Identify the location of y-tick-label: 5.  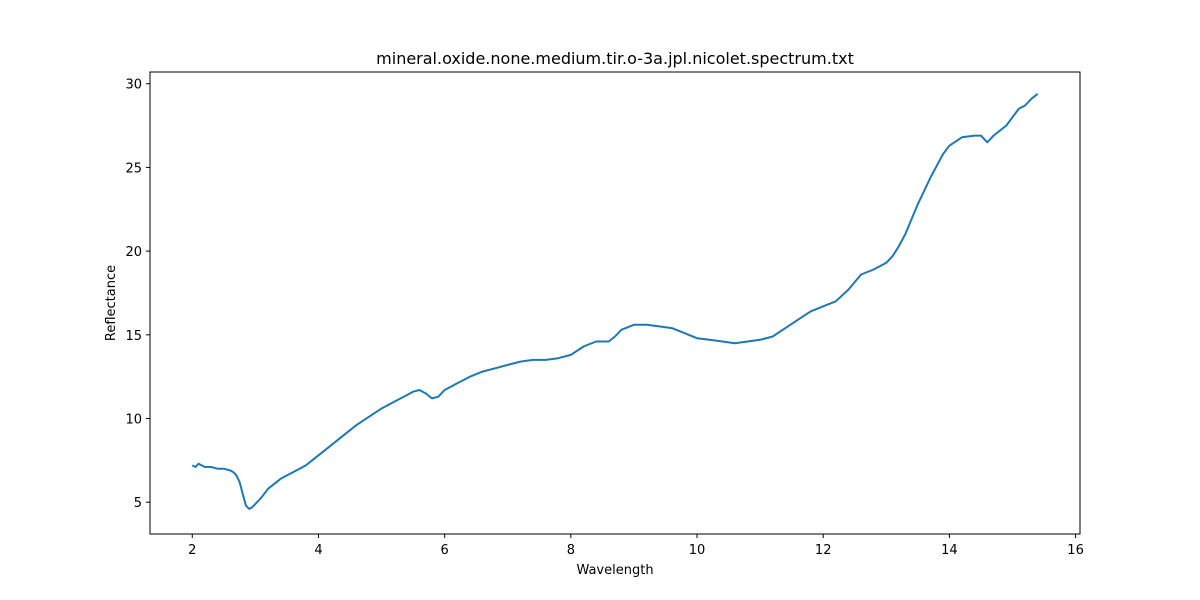
(138, 503).